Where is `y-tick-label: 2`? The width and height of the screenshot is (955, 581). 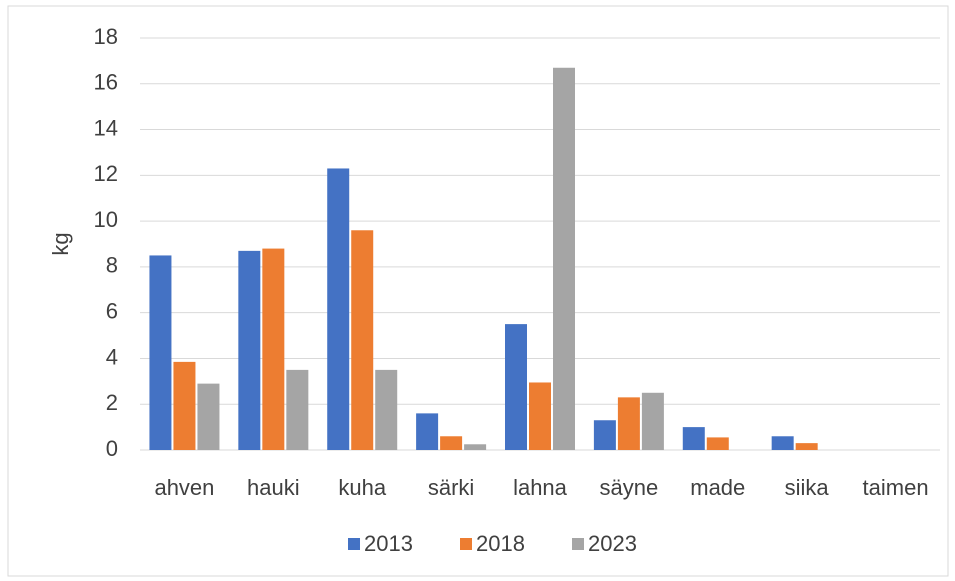
y-tick-label: 2 is located at coordinates (112, 402).